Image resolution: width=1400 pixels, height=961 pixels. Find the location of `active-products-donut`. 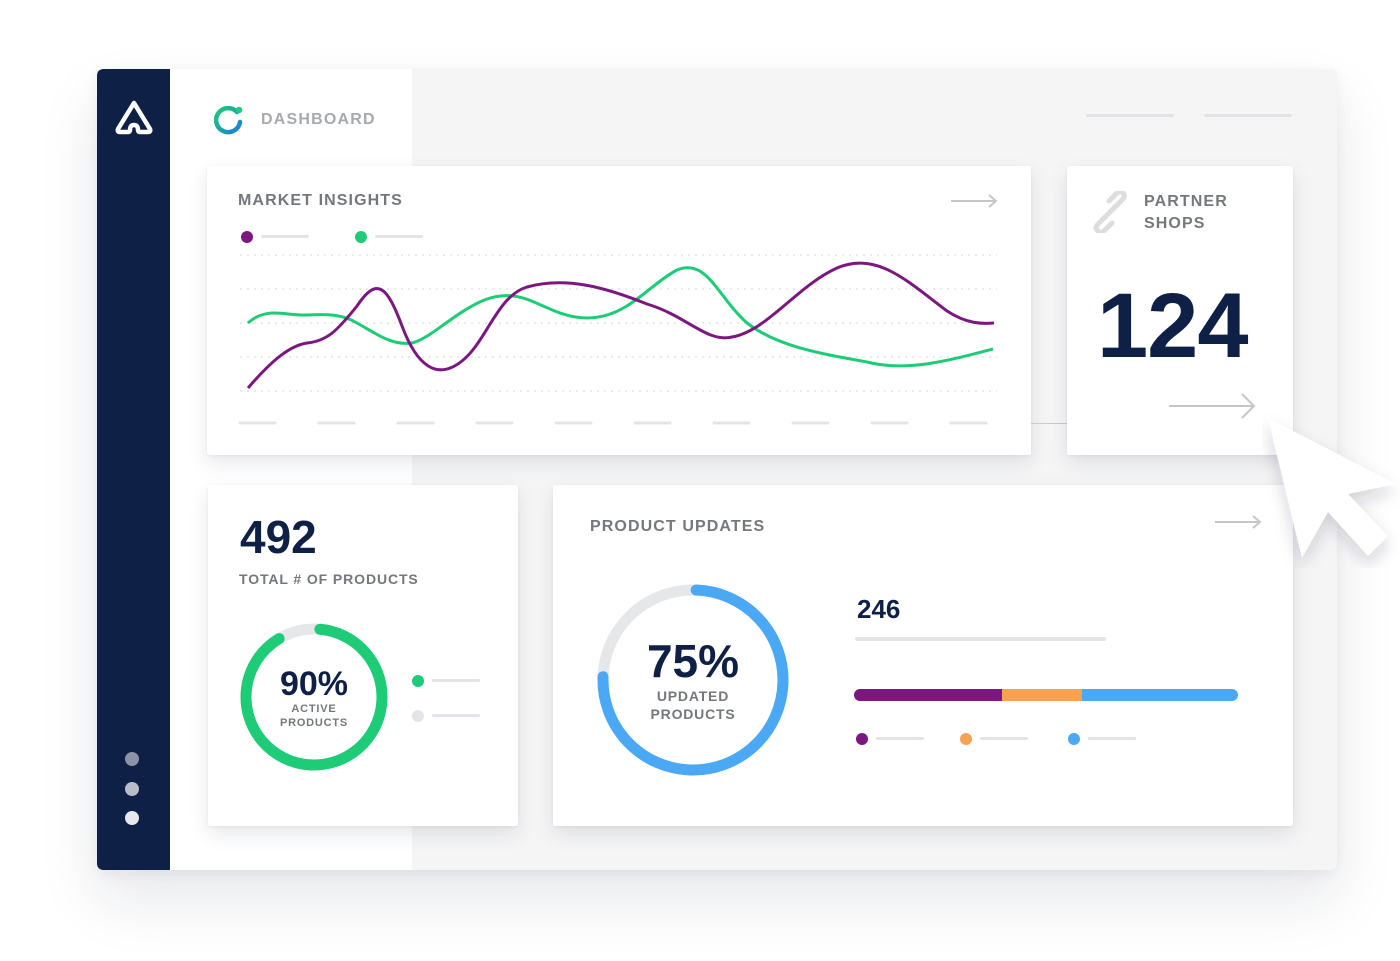

active-products-donut is located at coordinates (314, 697).